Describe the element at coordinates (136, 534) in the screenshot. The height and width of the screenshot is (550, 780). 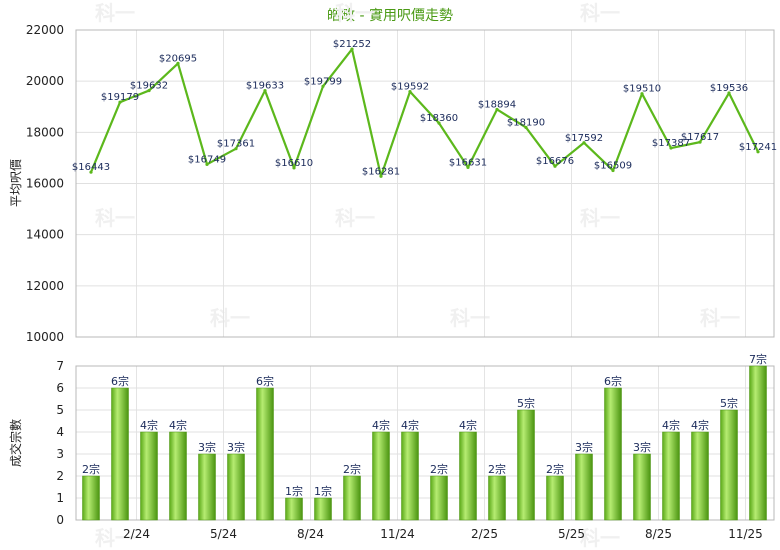
I see `x-tick-label: 2/24` at that location.